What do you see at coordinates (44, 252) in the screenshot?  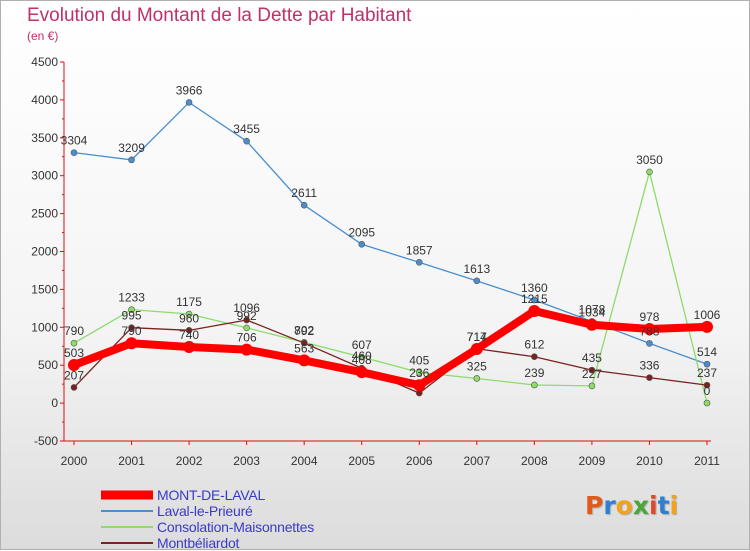 I see `y-tick-label: 2000` at bounding box center [44, 252].